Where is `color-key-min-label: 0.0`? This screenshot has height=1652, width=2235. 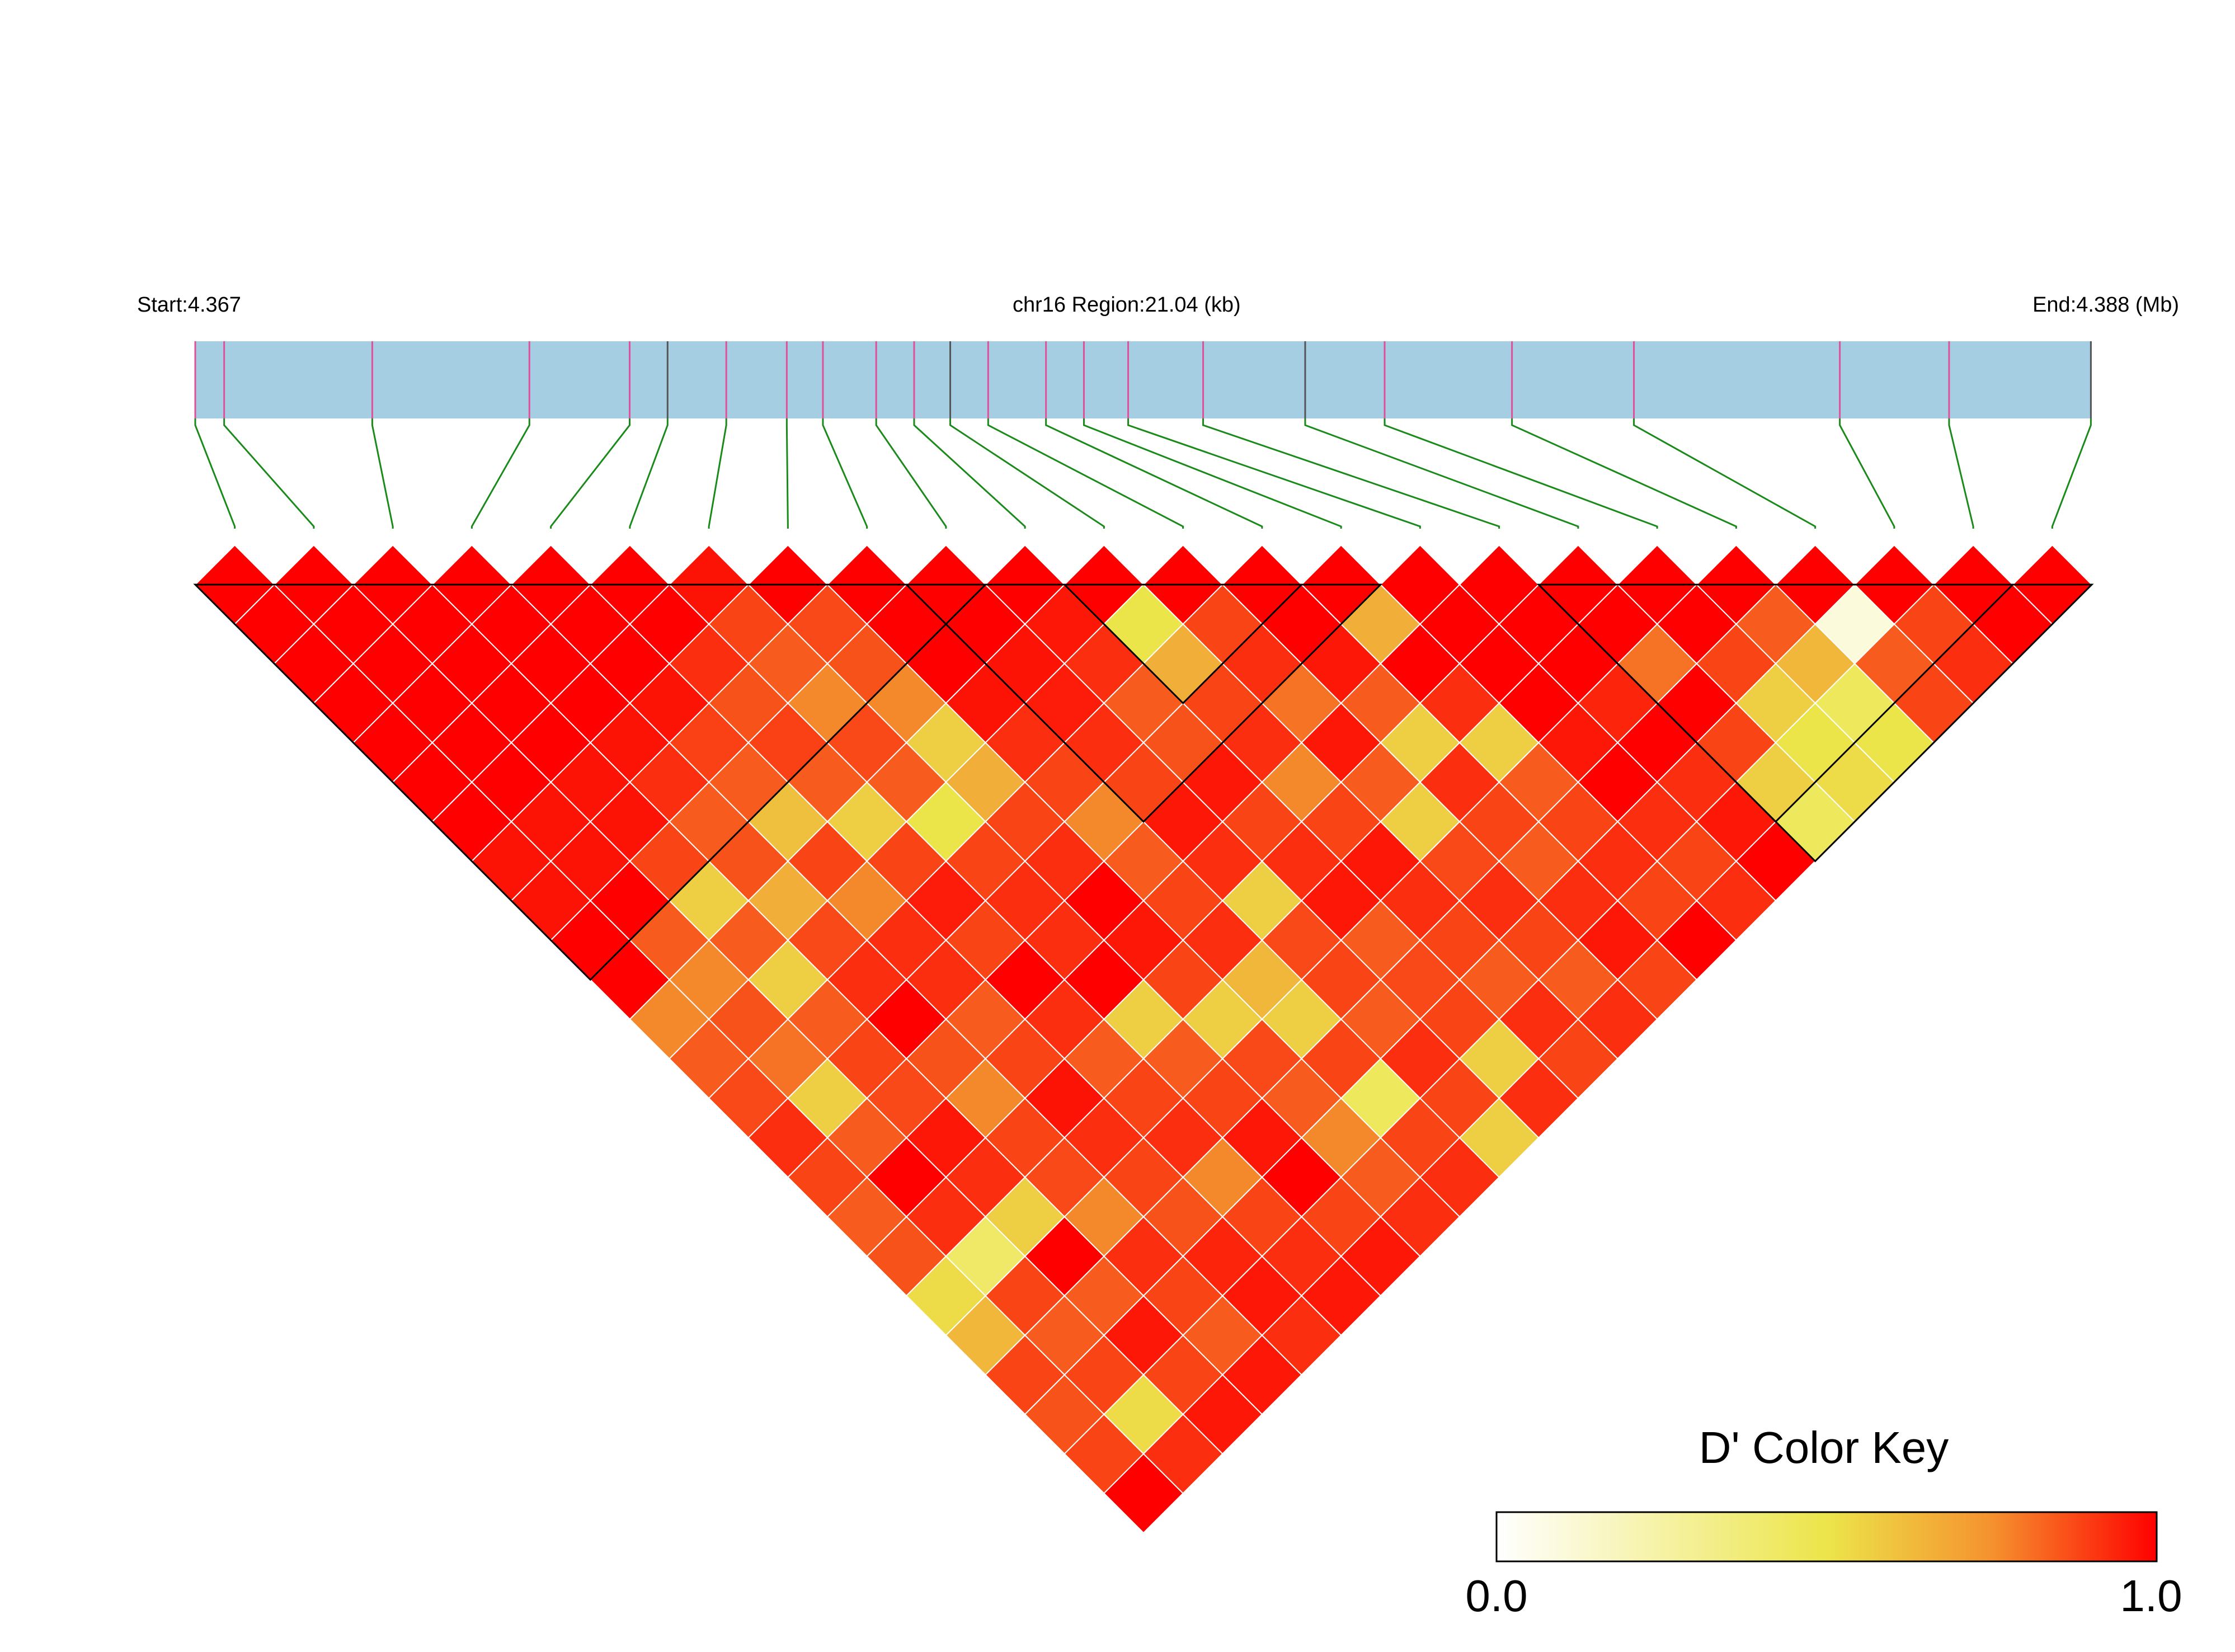 color-key-min-label: 0.0 is located at coordinates (1496, 1596).